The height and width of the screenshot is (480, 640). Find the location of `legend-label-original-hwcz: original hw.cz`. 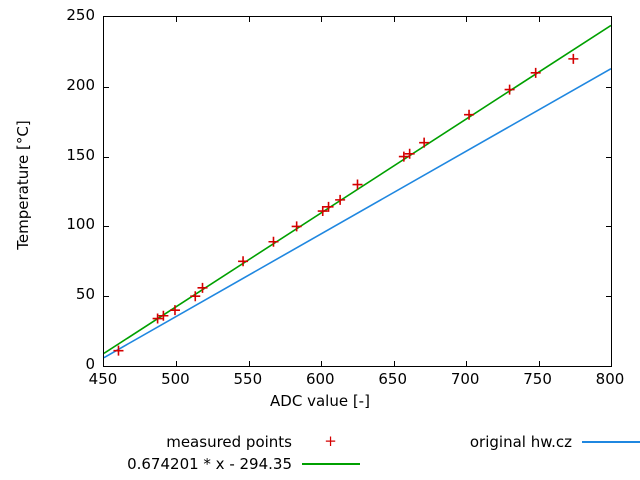

legend-label-original-hwcz: original hw.cz is located at coordinates (520, 442).